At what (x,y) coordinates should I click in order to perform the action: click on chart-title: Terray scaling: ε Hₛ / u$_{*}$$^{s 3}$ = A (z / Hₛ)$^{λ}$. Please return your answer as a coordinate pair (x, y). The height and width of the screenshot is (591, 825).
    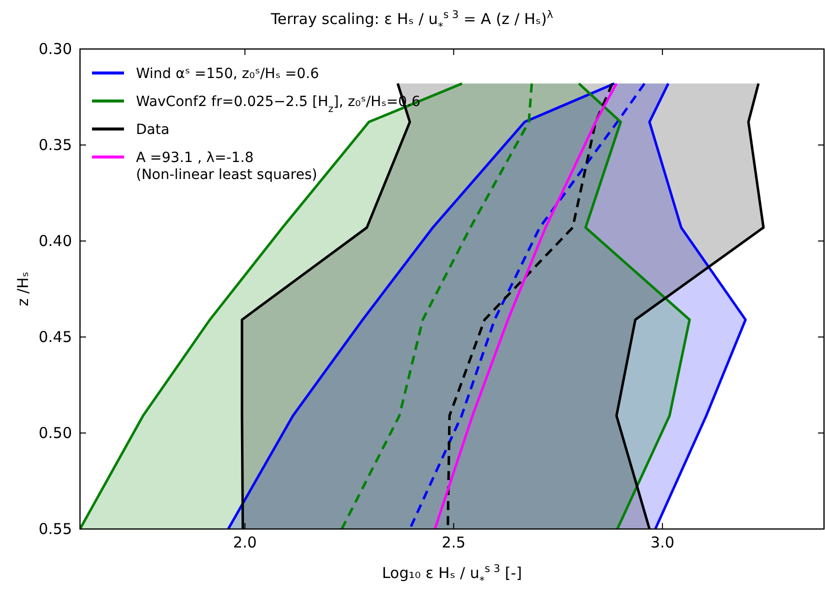
    Looking at the image, I should click on (412, 21).